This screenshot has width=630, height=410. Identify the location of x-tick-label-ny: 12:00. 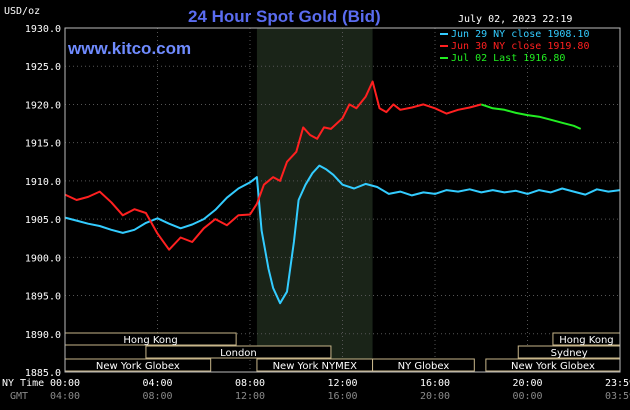
(342, 383).